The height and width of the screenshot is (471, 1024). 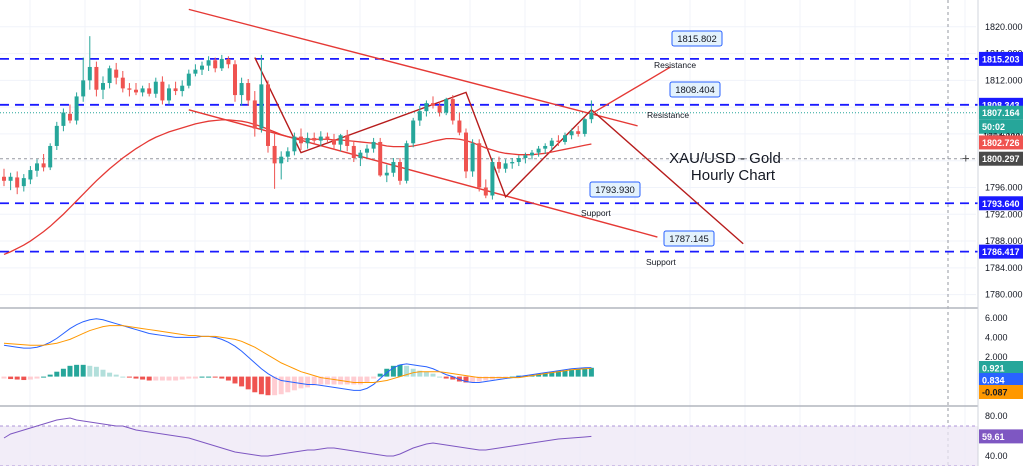 I want to click on level-price-badge: 1815.203, so click(x=1001, y=59).